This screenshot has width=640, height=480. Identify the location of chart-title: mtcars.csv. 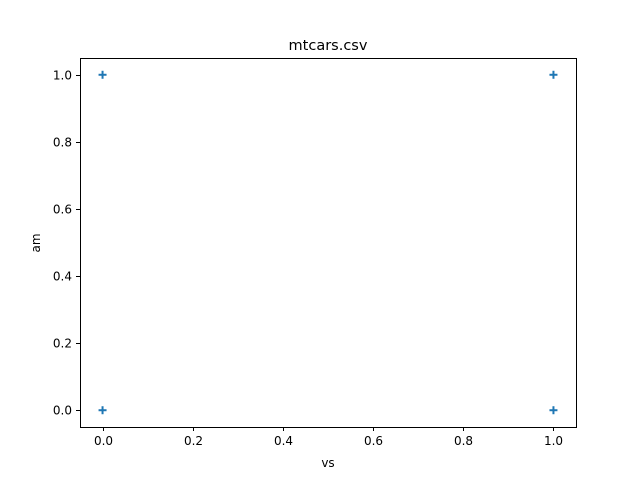
(328, 46).